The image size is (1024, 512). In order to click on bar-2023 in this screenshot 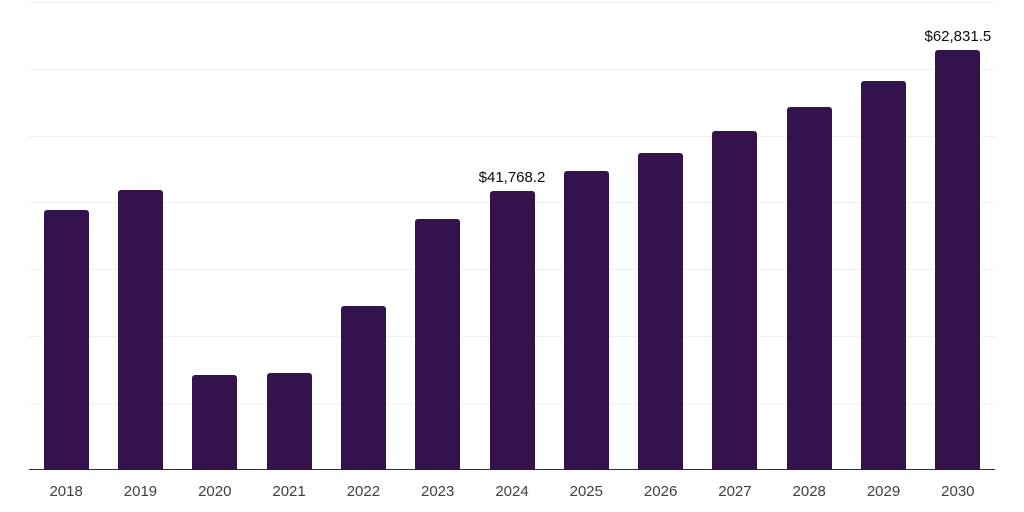, I will do `click(438, 344)`.